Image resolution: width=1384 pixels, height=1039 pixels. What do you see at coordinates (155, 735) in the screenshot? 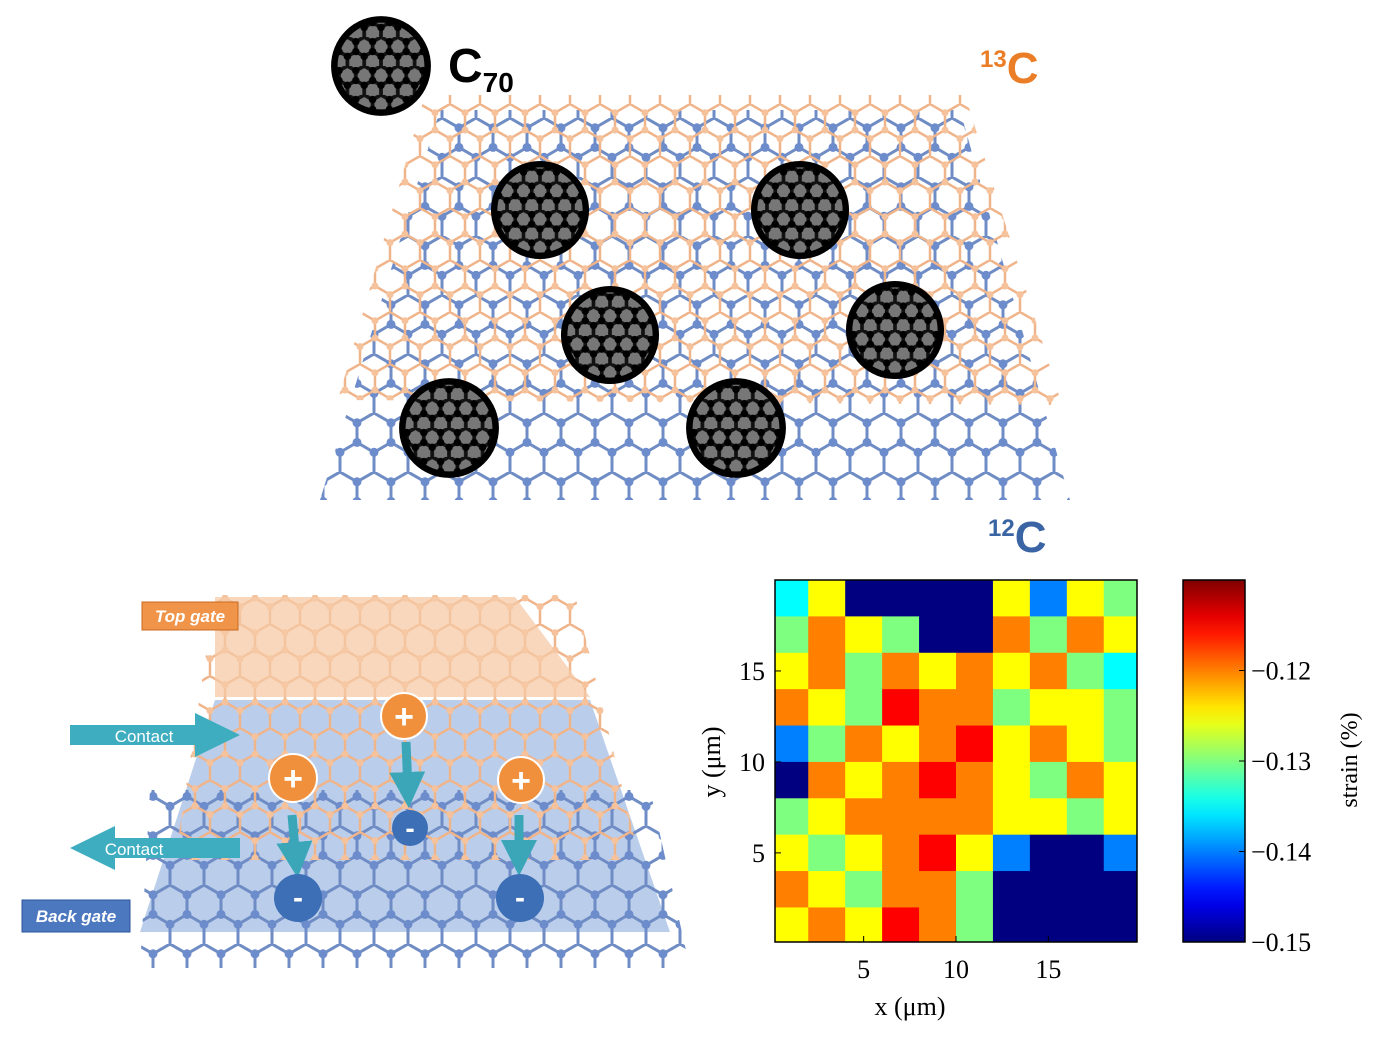
I see `contact-arrow` at bounding box center [155, 735].